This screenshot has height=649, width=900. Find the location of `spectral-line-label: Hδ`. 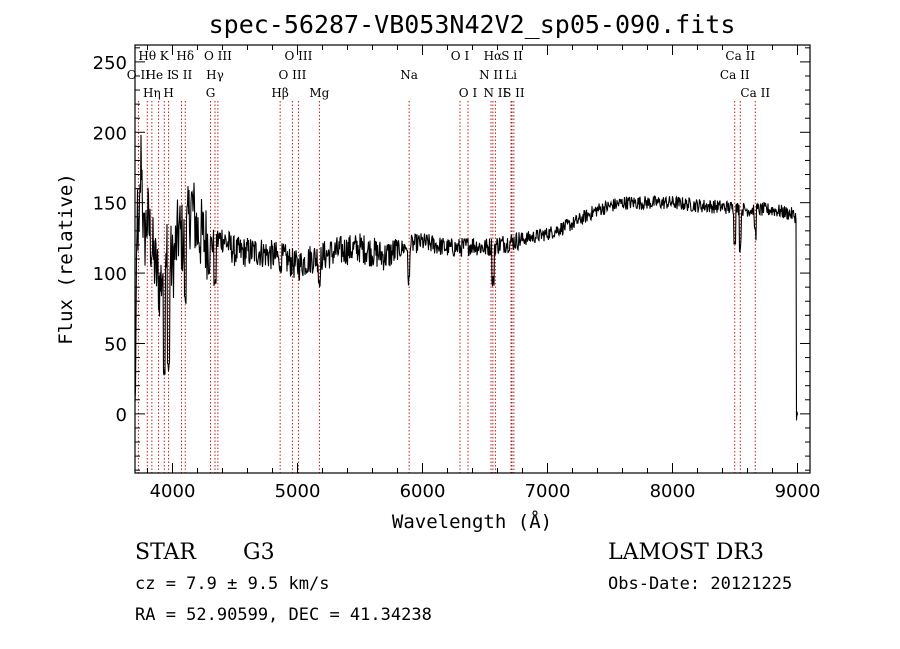

spectral-line-label: Hδ is located at coordinates (185, 56).